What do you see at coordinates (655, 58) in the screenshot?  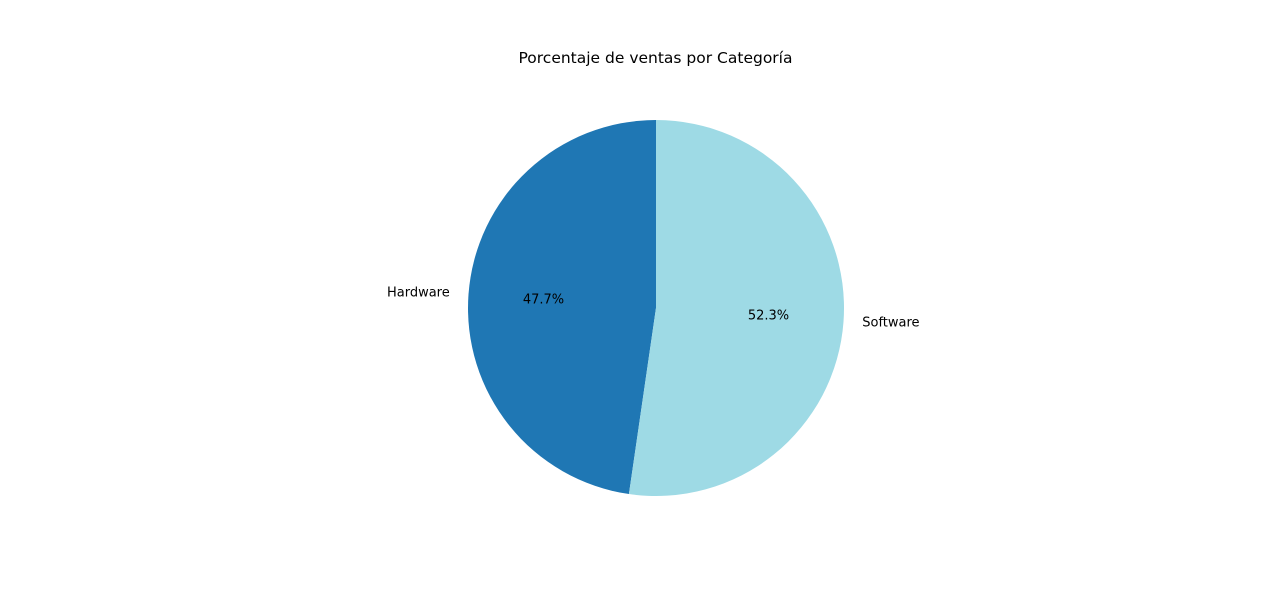 I see `chart-title: Porcentaje de ventas por Categoría` at bounding box center [655, 58].